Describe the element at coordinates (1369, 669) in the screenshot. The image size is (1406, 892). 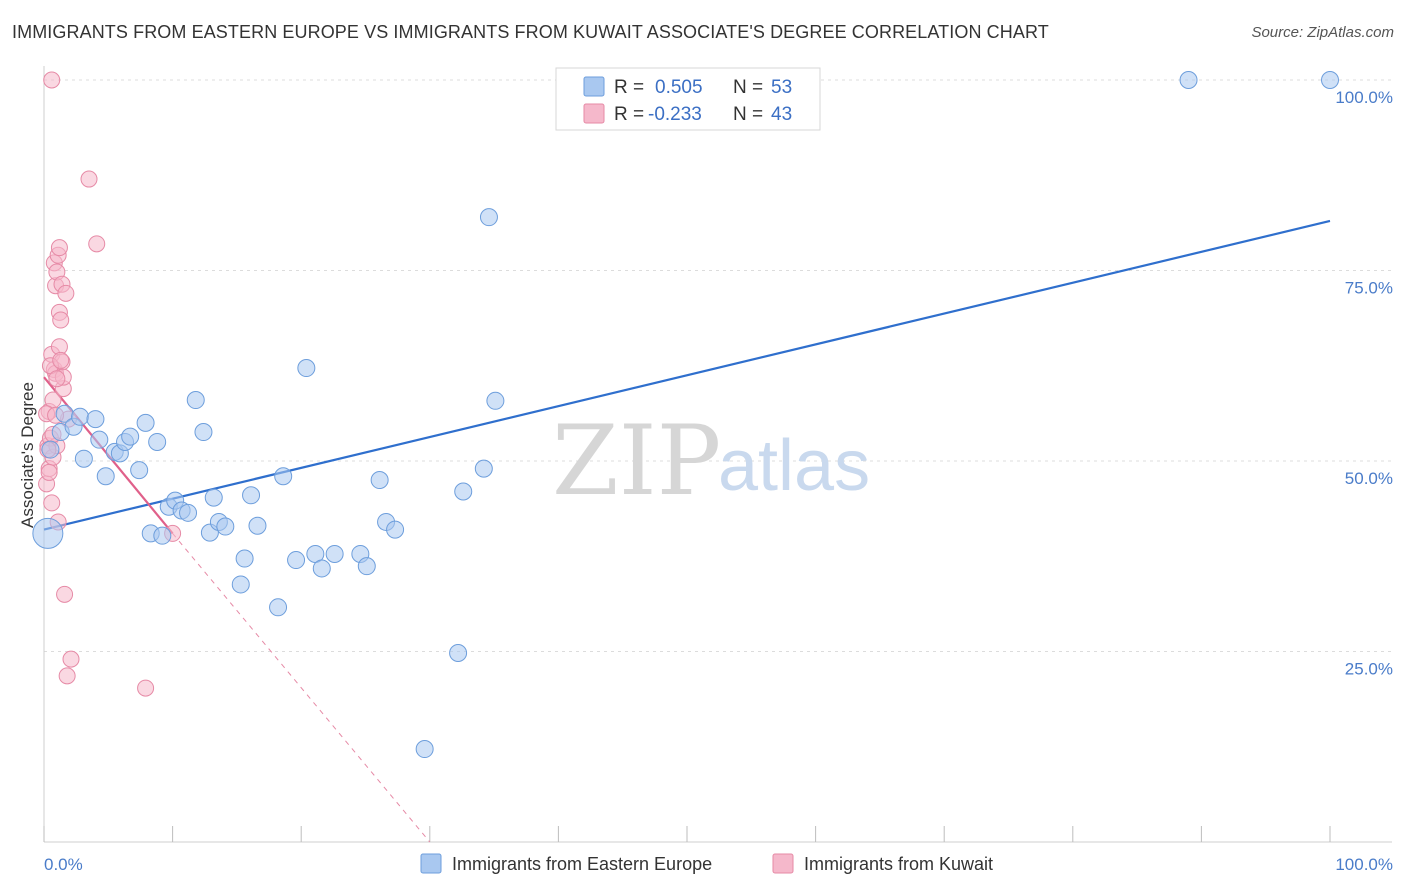
I see `y-tick-label-0: 25.0%` at that location.